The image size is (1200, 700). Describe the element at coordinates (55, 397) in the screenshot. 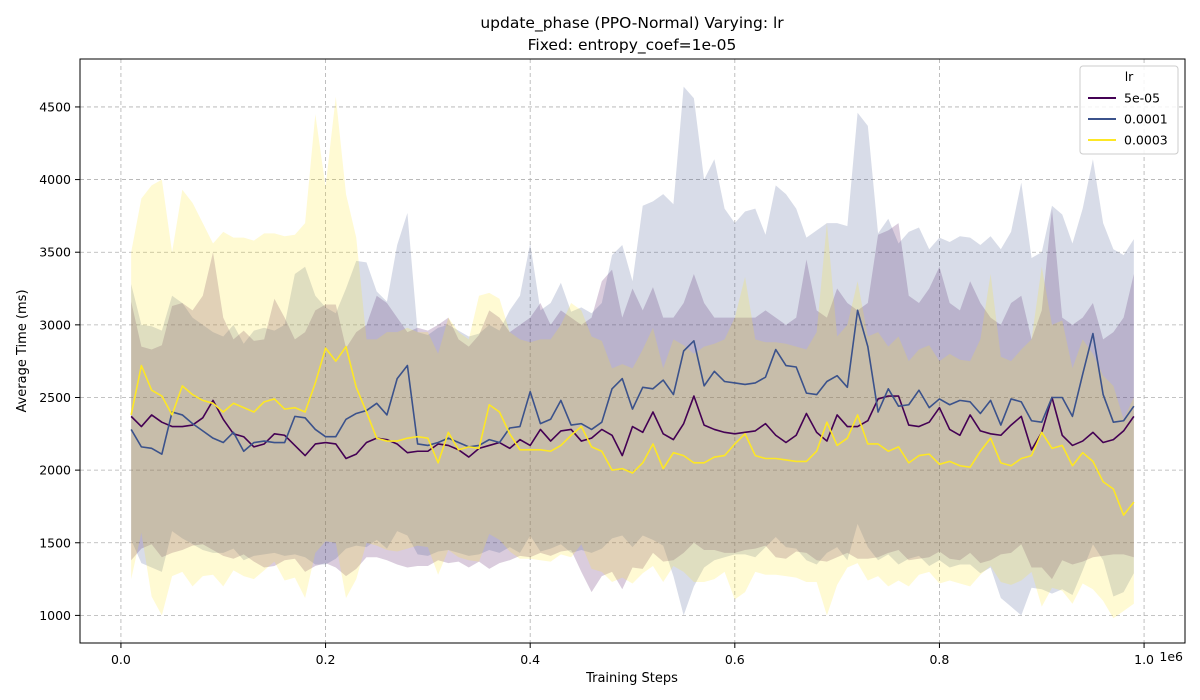

I see `y-tick-label: 2500` at that location.